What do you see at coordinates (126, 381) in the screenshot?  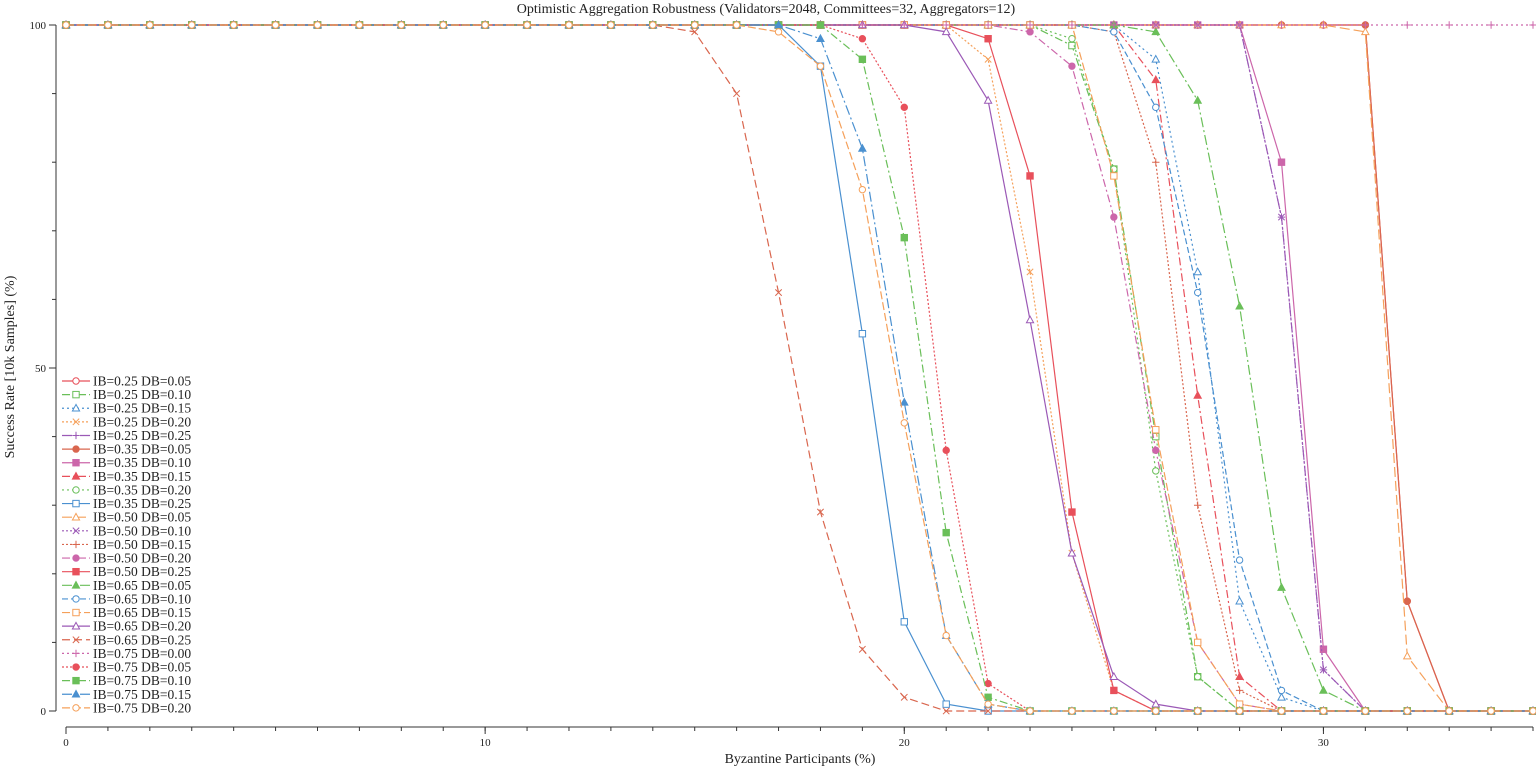 I see `legend-item: IB=0.25 DB=0.05` at bounding box center [126, 381].